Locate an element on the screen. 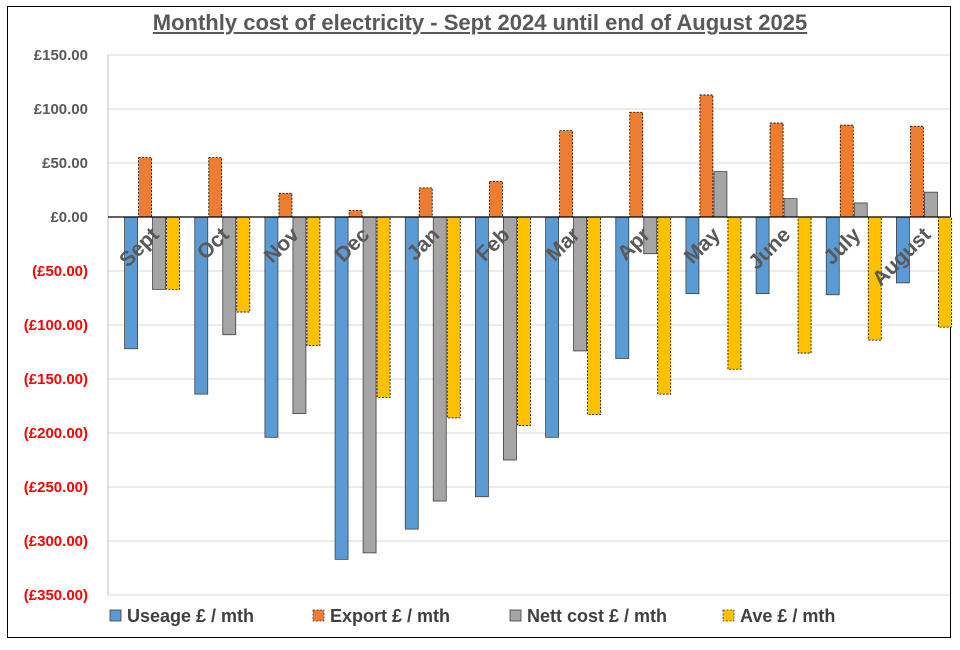  y-tick-label: (£150.00) is located at coordinates (56, 379).